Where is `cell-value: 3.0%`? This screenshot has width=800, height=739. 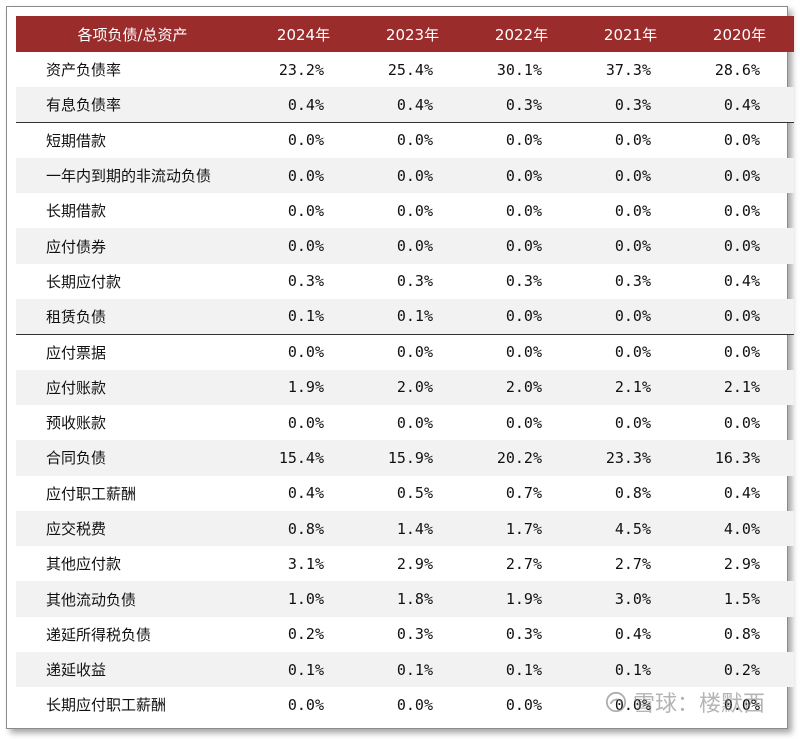
cell-value: 3.0% is located at coordinates (632, 599).